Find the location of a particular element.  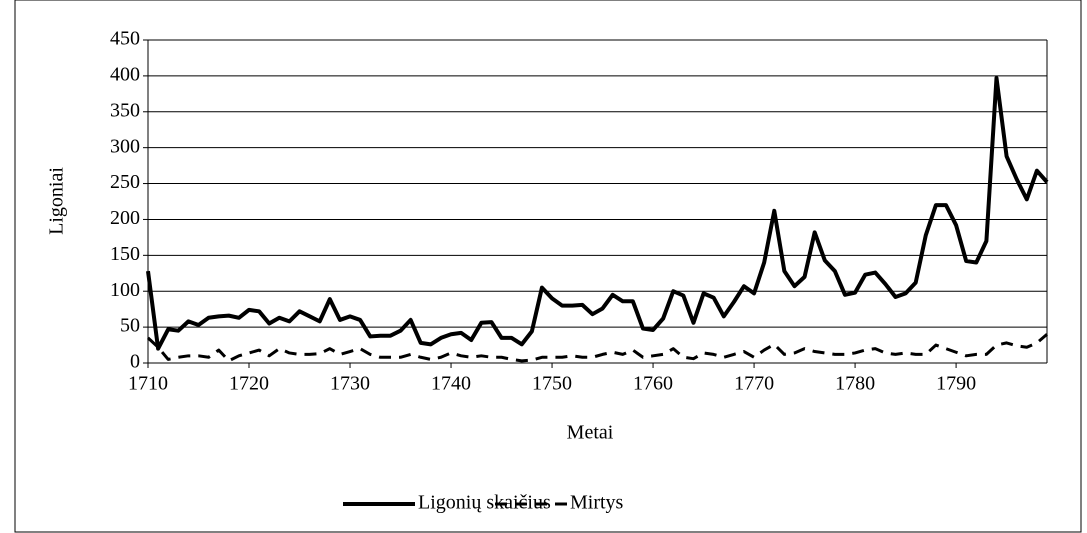

x-tick-label: 1760 is located at coordinates (653, 384).